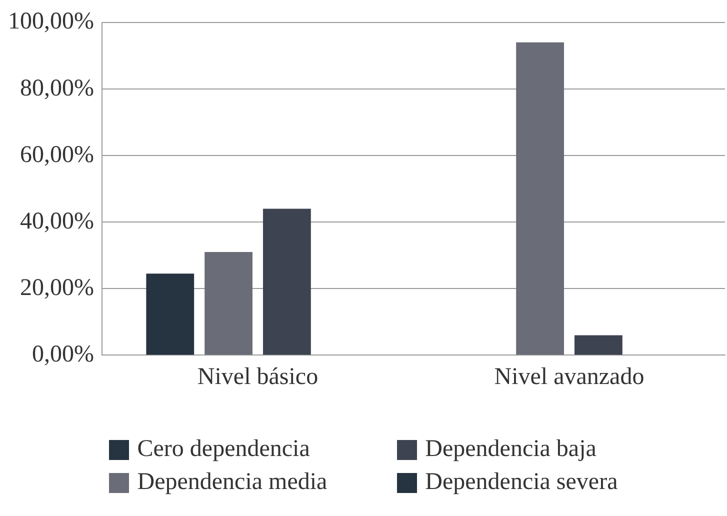  Describe the element at coordinates (521, 482) in the screenshot. I see `legend-label: Dependencia severa` at that location.